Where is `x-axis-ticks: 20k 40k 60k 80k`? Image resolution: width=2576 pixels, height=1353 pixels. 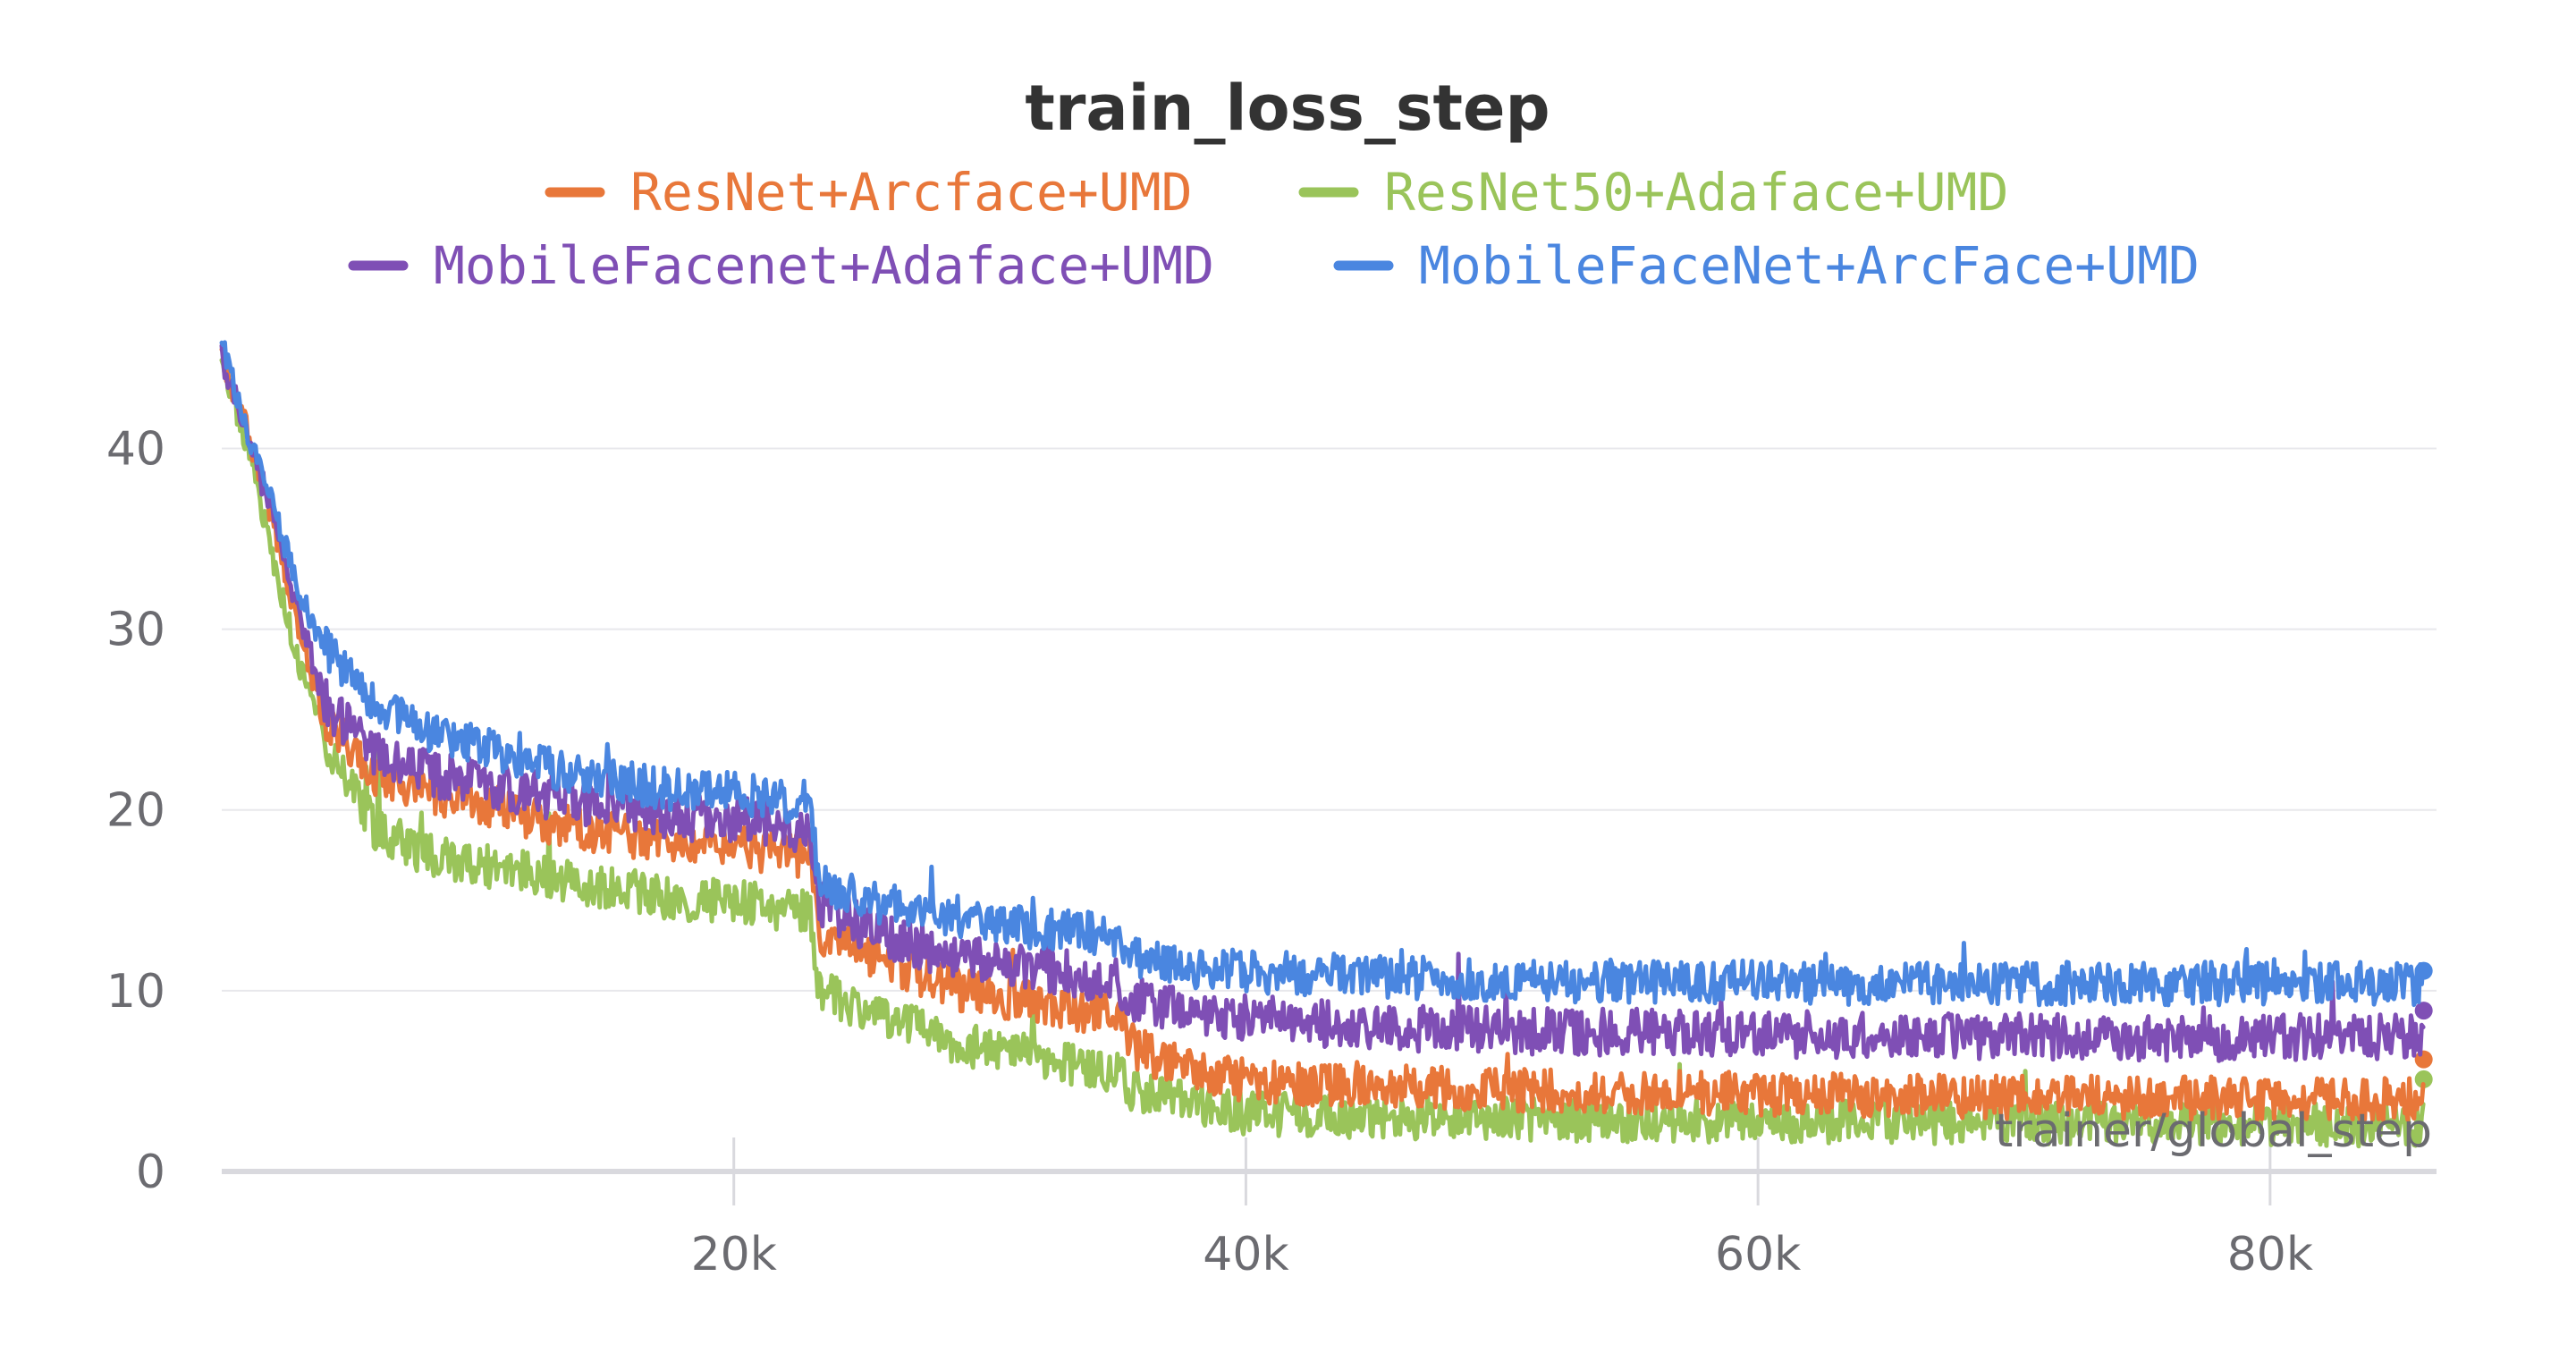
x-axis-ticks: 20k 40k 60k 80k is located at coordinates (1502, 1209).